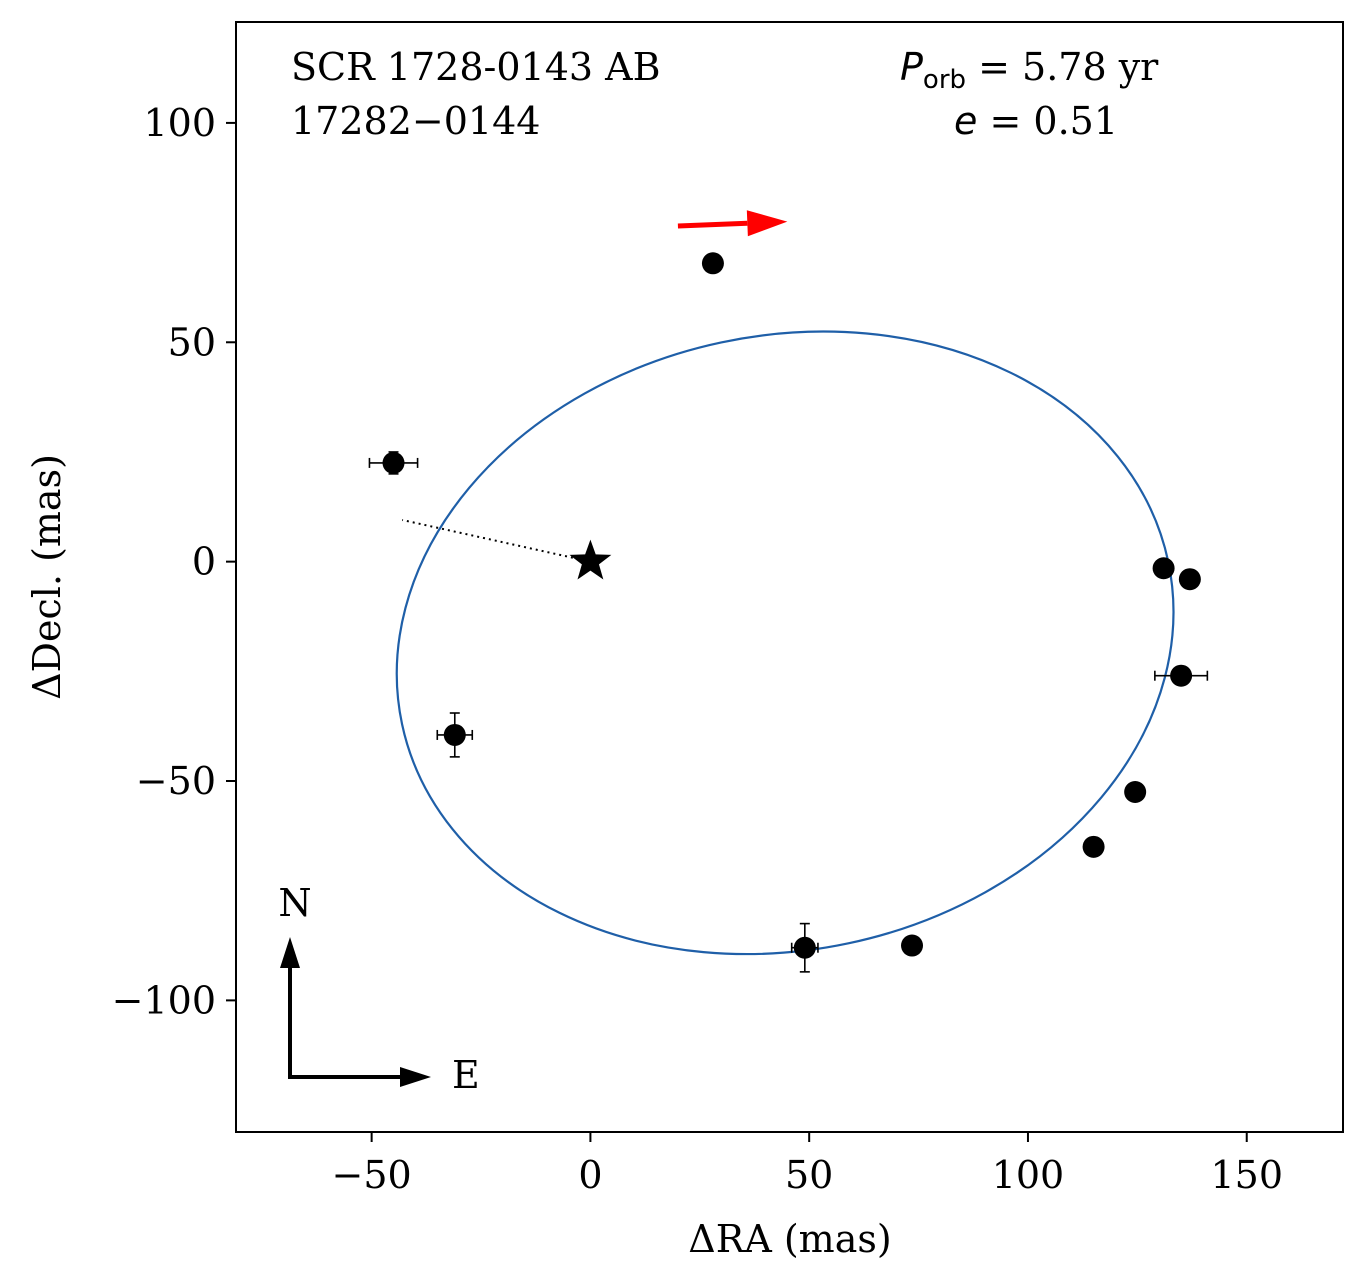 The height and width of the screenshot is (1285, 1368). I want to click on primary-star-marker, so click(590, 559).